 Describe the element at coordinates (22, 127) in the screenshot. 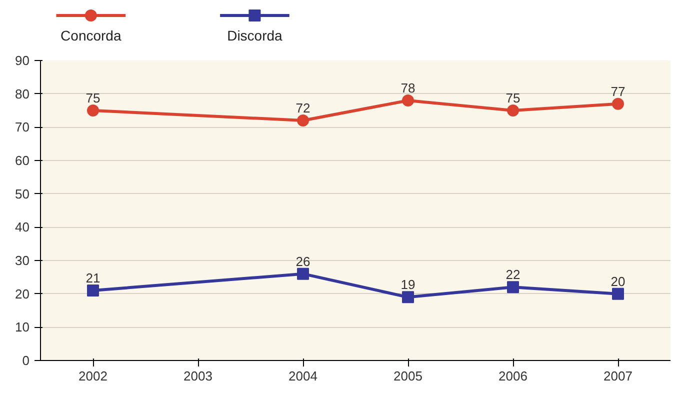

I see `y-tick-label: 70` at that location.